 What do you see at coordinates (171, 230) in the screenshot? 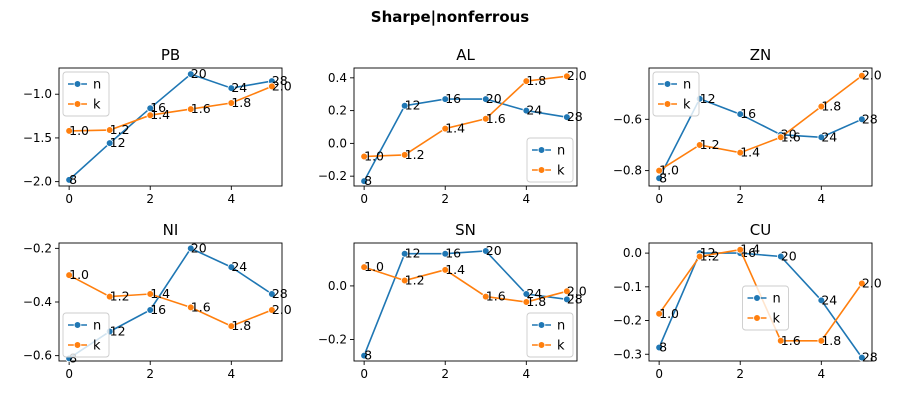
I see `panel-title: NI` at bounding box center [171, 230].